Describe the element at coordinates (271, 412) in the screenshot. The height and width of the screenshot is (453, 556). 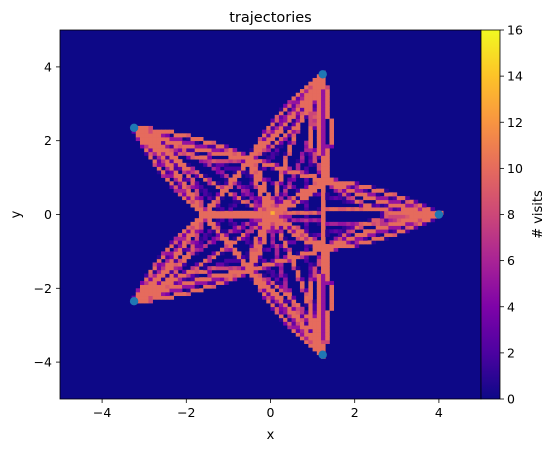
I see `x-tick-label: 0` at that location.